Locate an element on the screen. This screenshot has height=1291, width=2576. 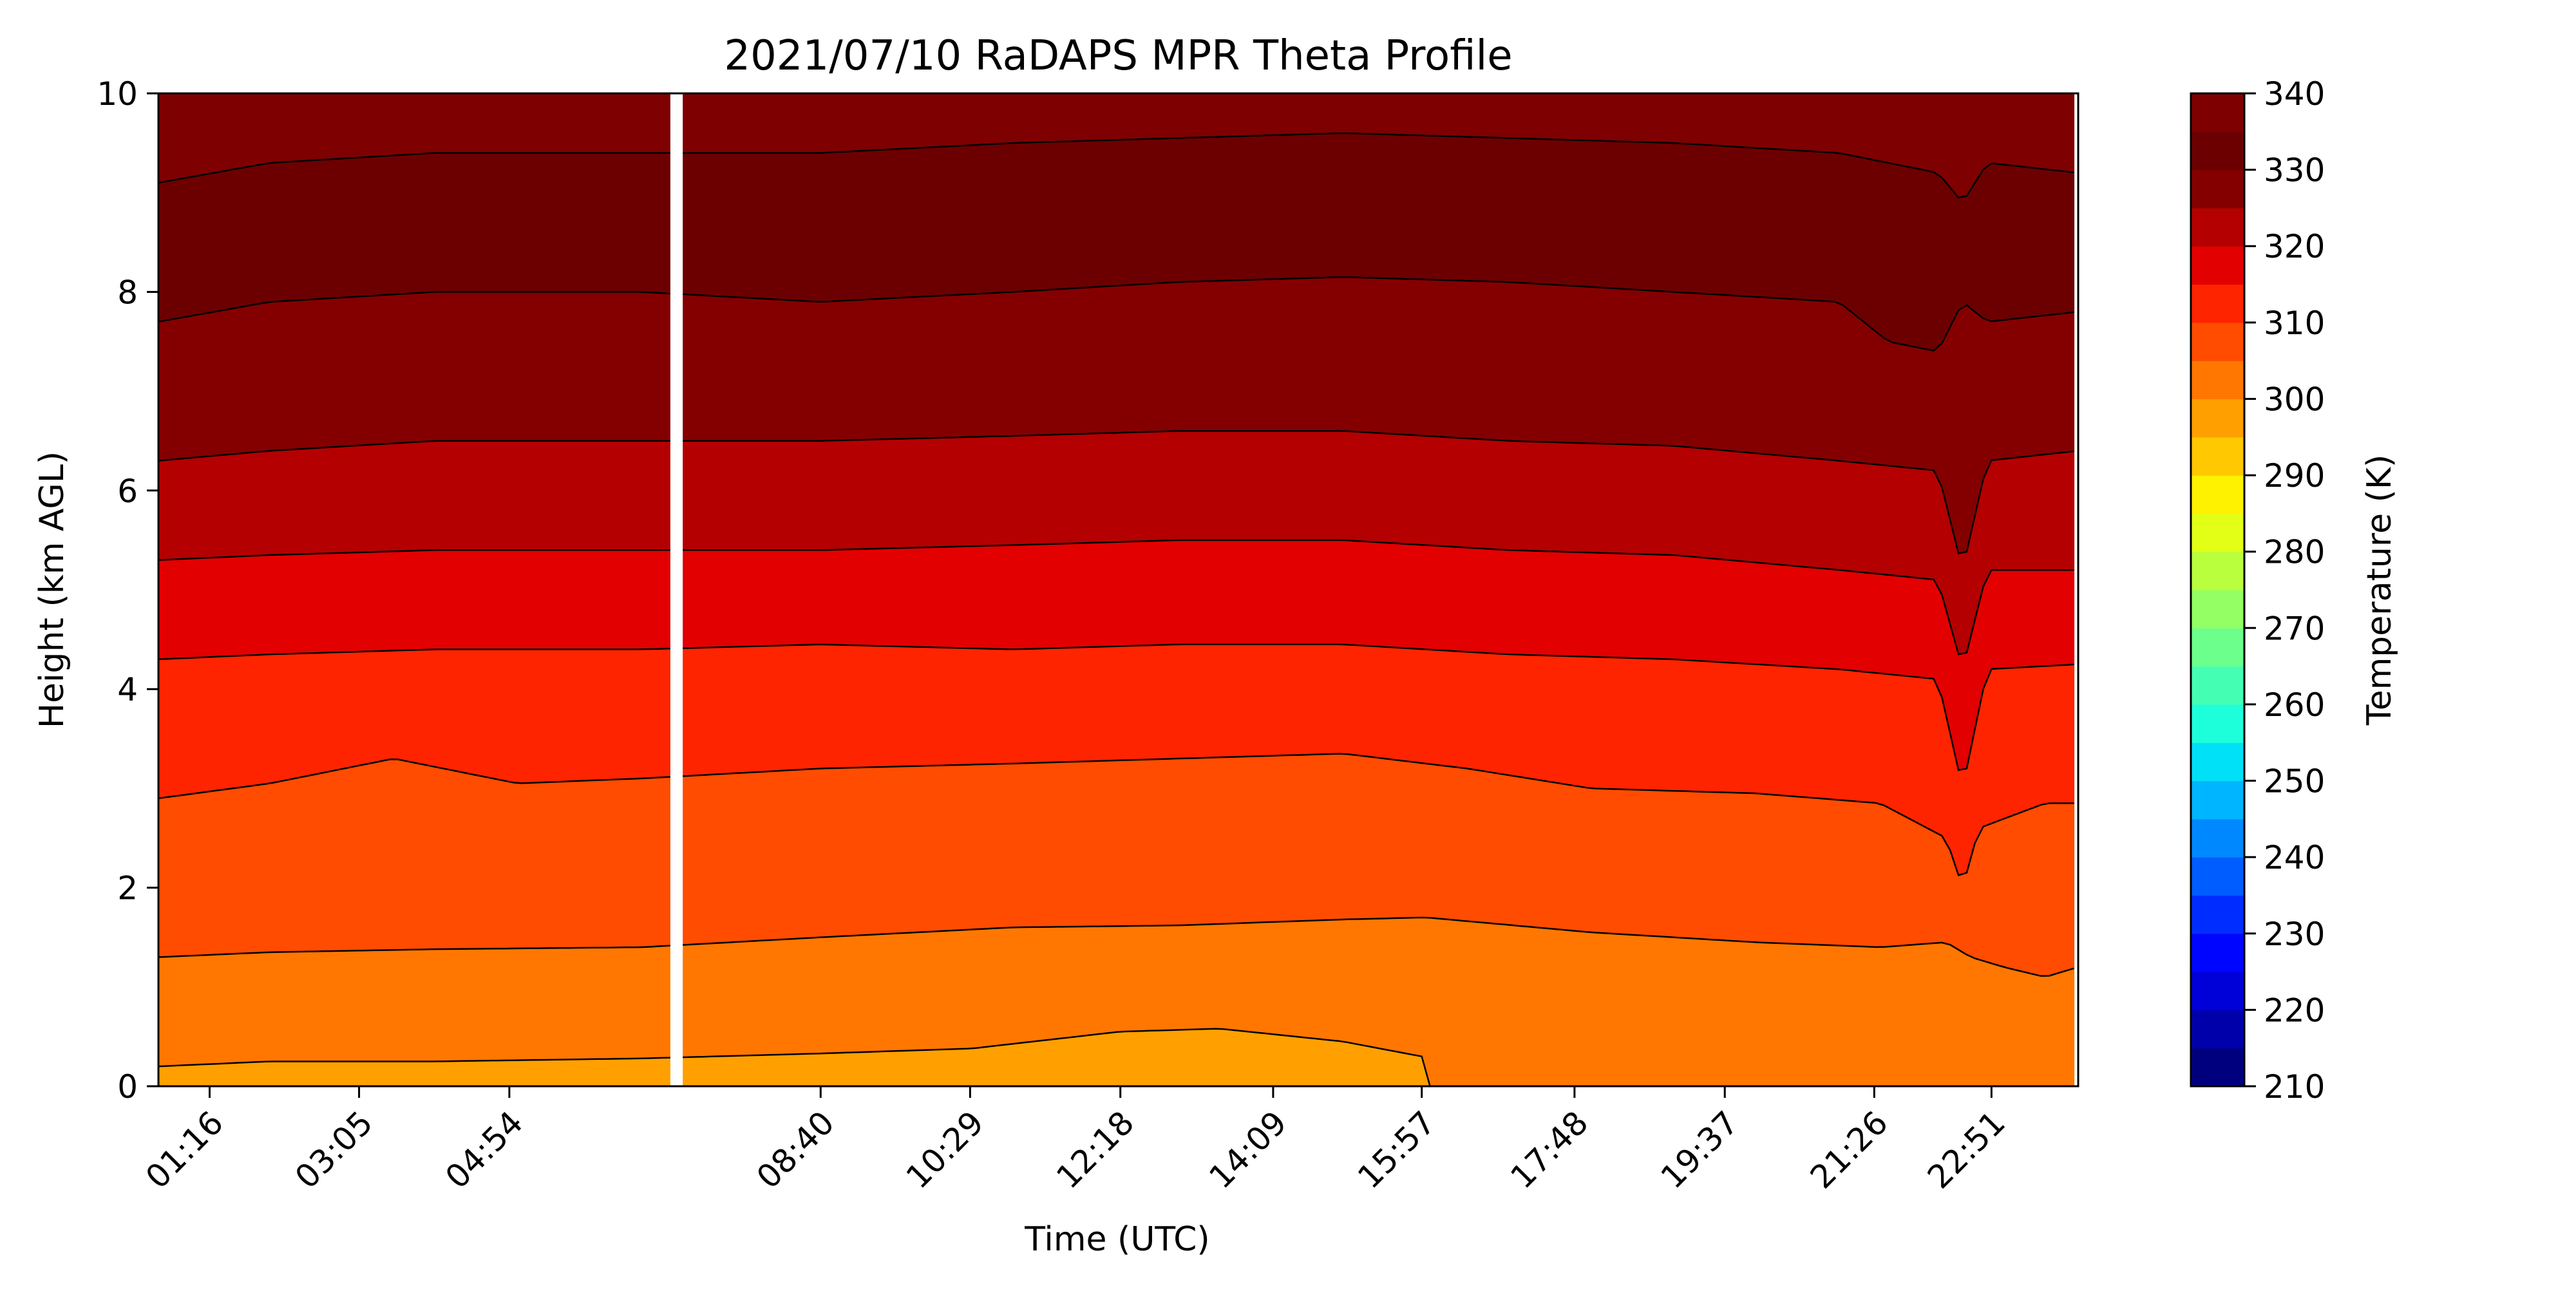
y-tick-label-10: 10 is located at coordinates (117, 94).